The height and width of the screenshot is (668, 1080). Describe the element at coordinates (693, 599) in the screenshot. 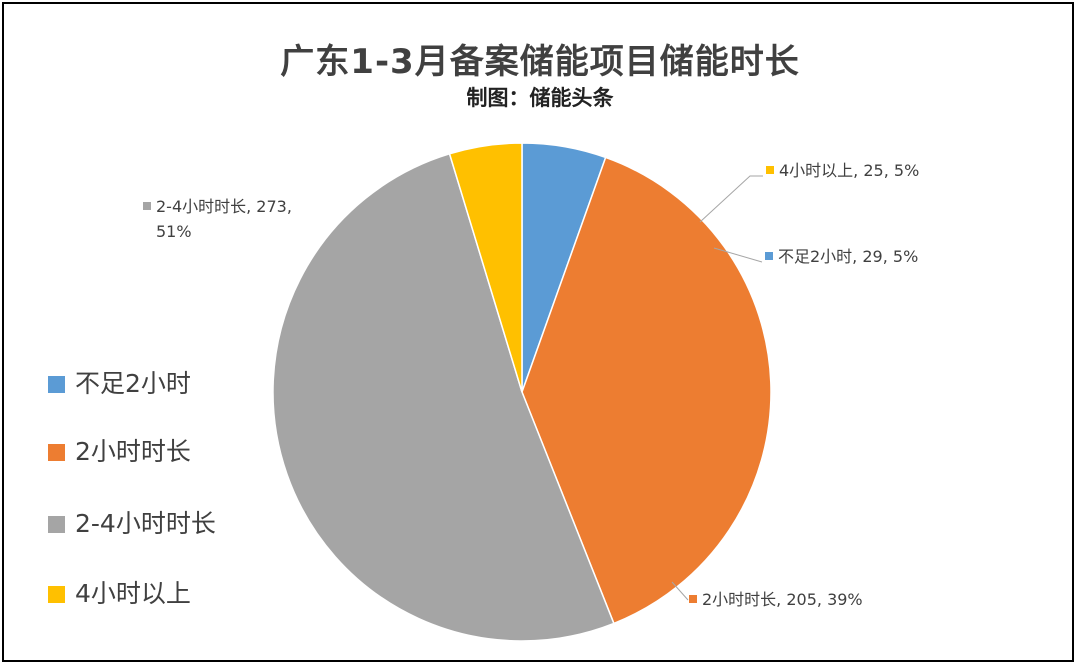

I see `data-label-marker-2h` at that location.